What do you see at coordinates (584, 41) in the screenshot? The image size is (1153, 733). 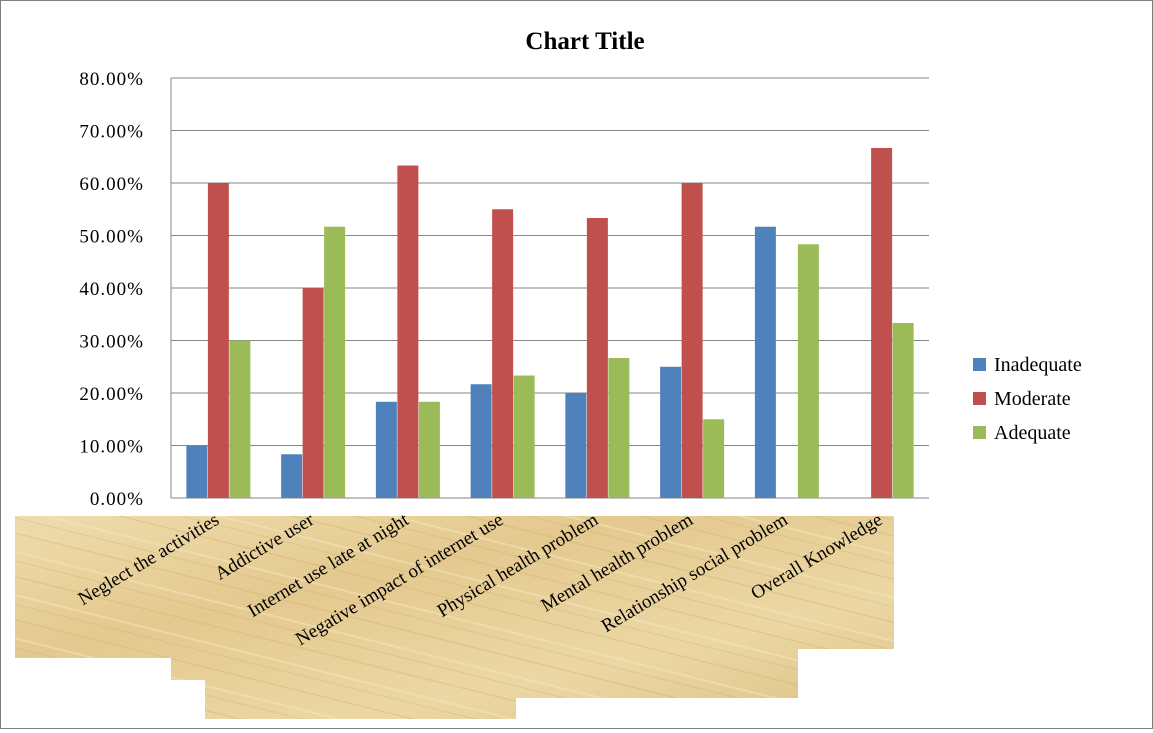 I see `chart-title: Chart Title` at bounding box center [584, 41].